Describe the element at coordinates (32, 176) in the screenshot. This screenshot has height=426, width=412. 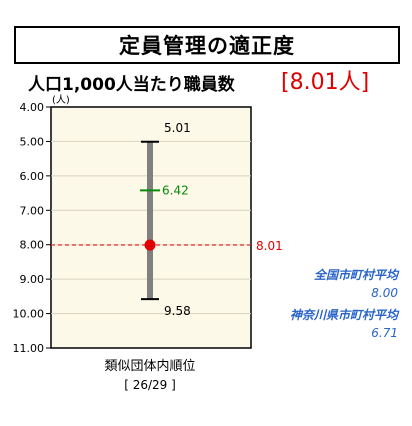
I see `y-tick-label: 6.00` at that location.